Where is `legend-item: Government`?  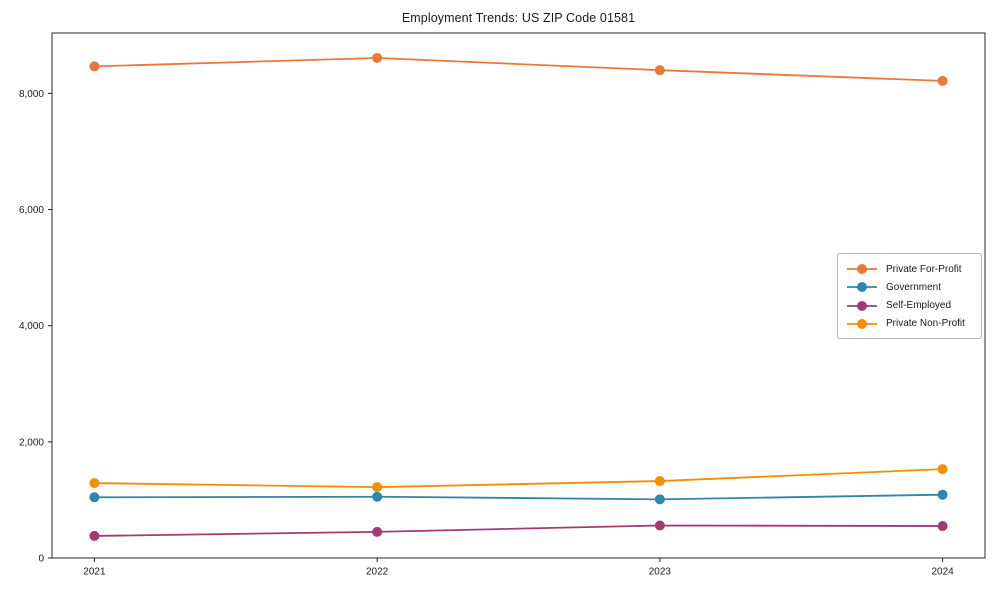 legend-item: Government is located at coordinates (910, 287).